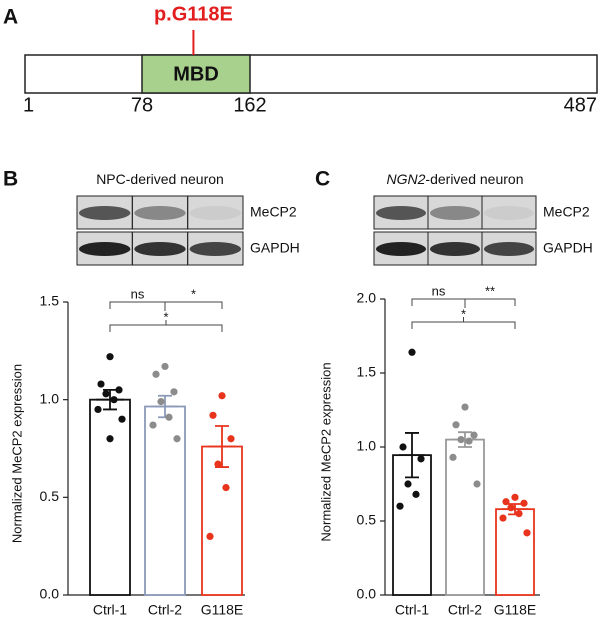  Describe the element at coordinates (10, 17) in the screenshot. I see `panel-label: A` at that location.